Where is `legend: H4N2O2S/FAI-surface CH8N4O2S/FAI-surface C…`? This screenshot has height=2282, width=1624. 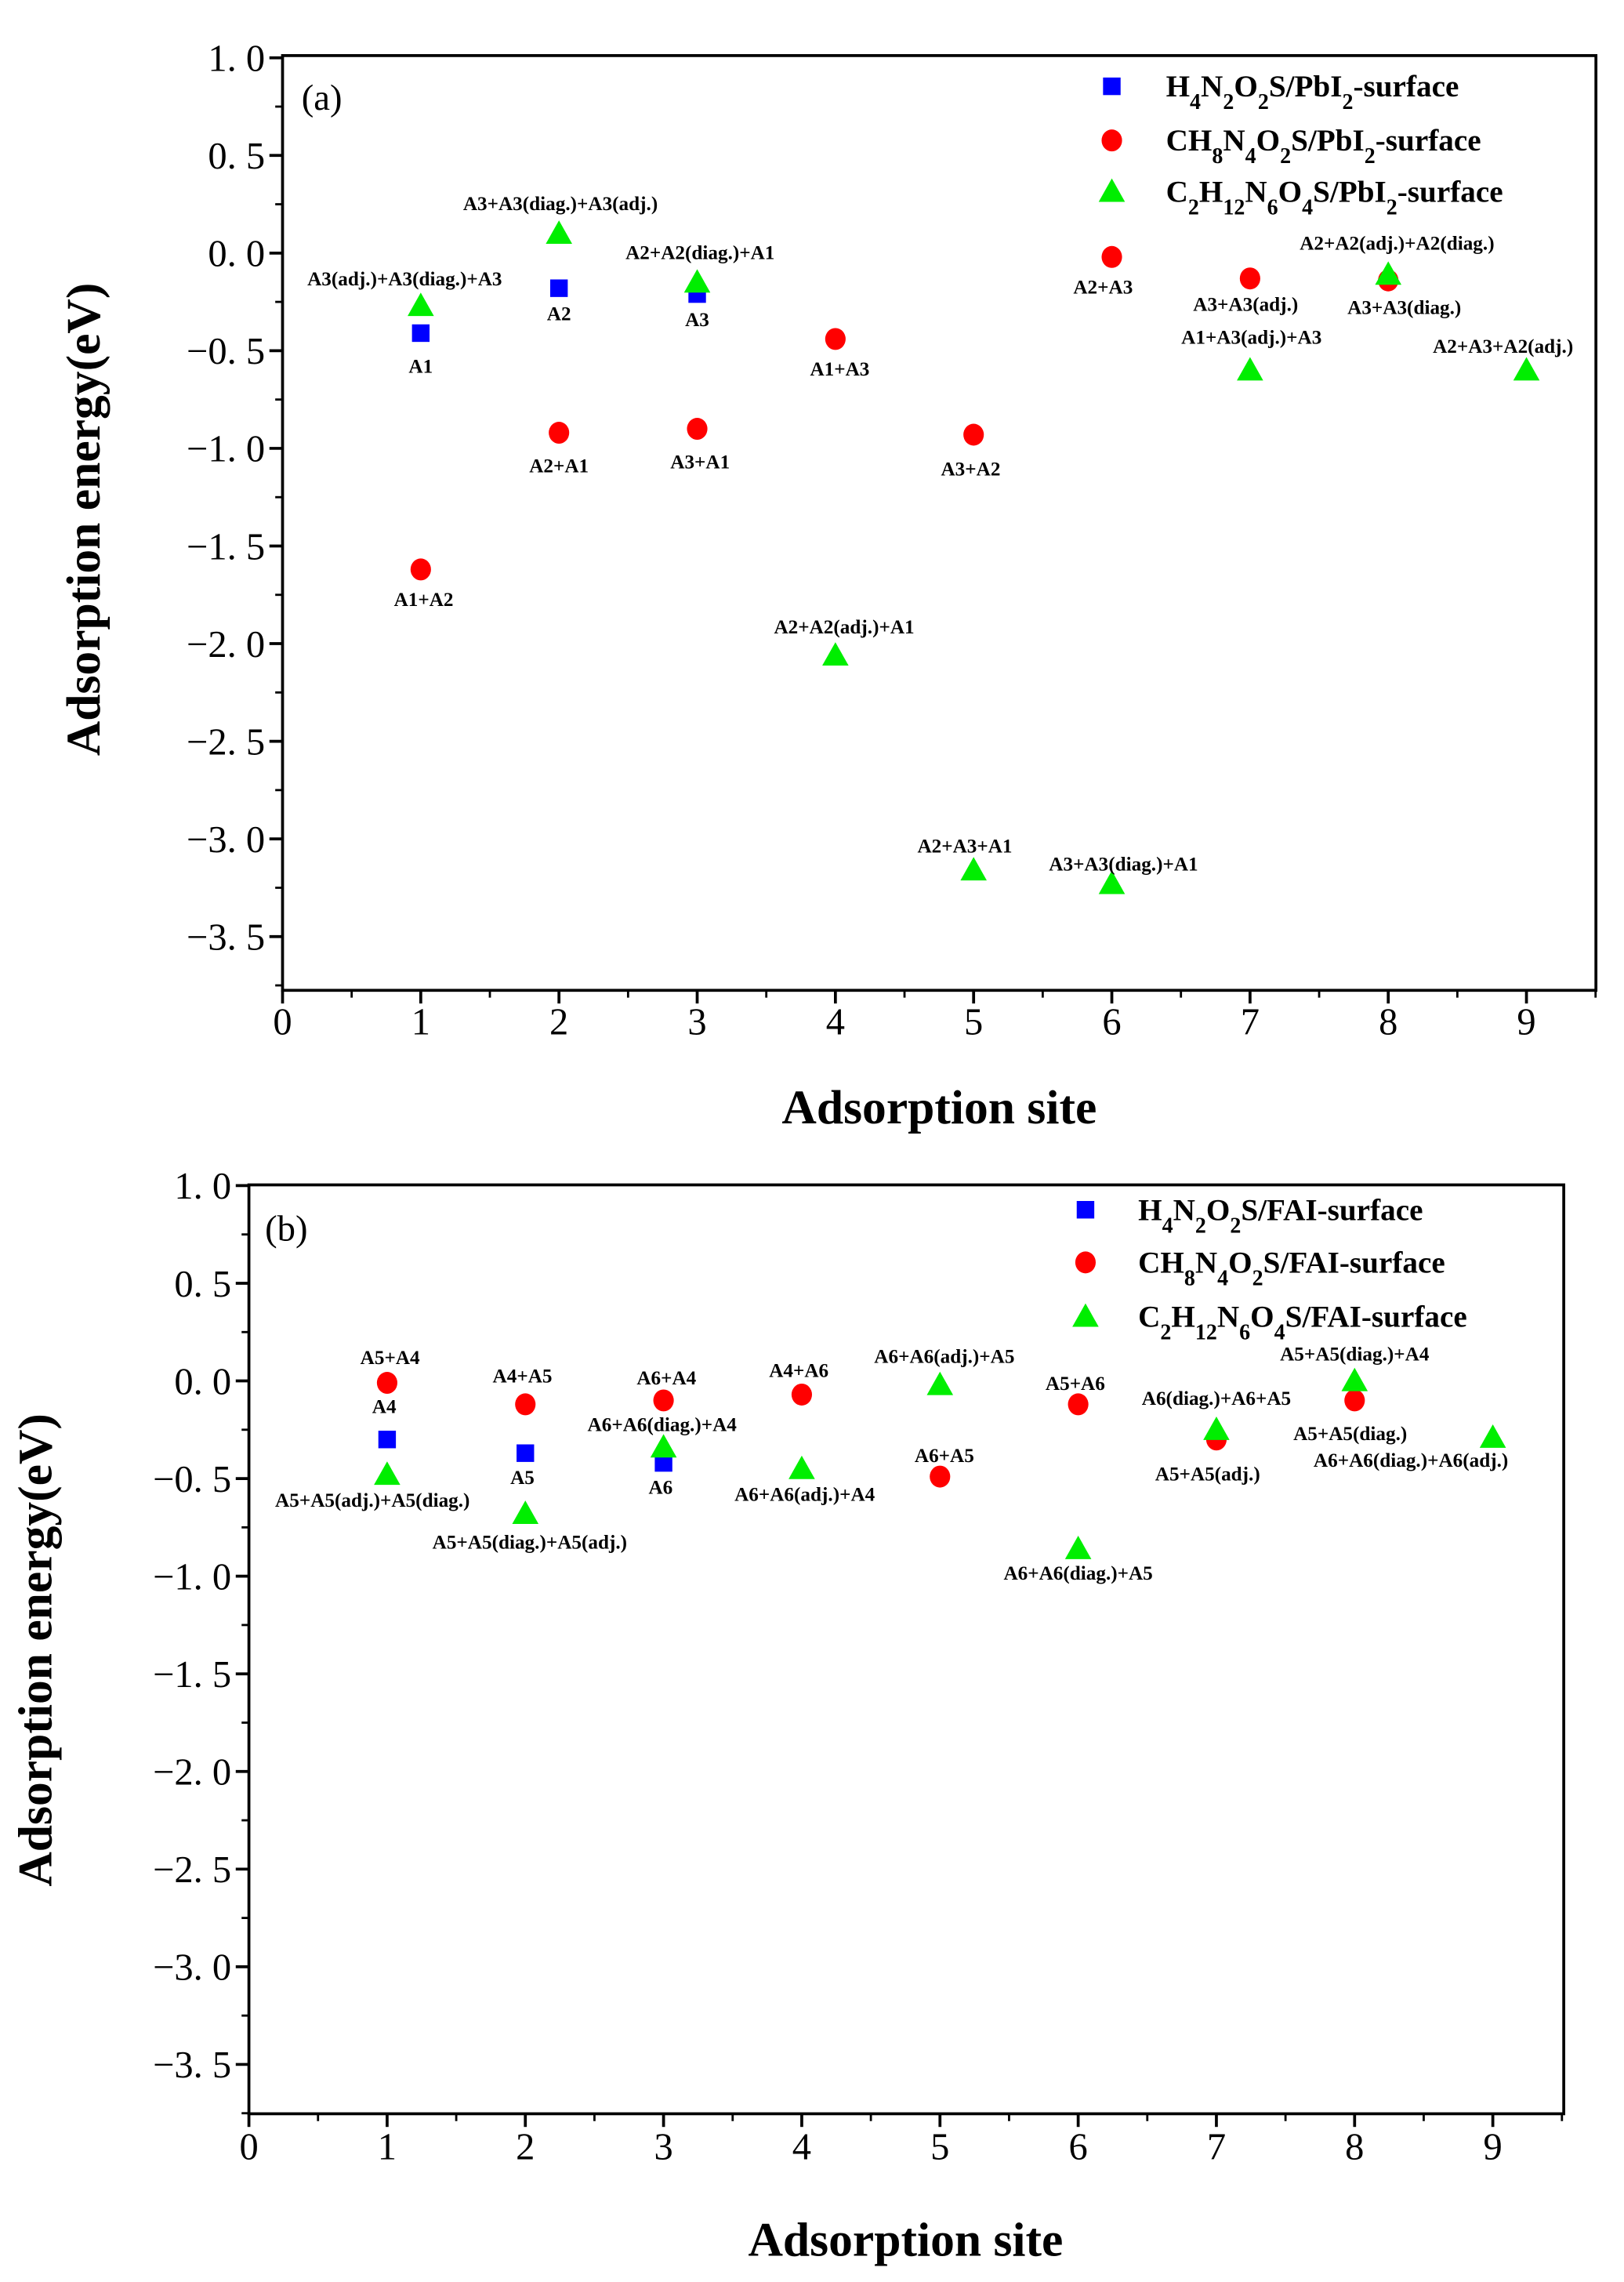 legend: H4N2O2S/FAI-surface CH8N4O2S/FAI-surface C… is located at coordinates (1269, 1268).